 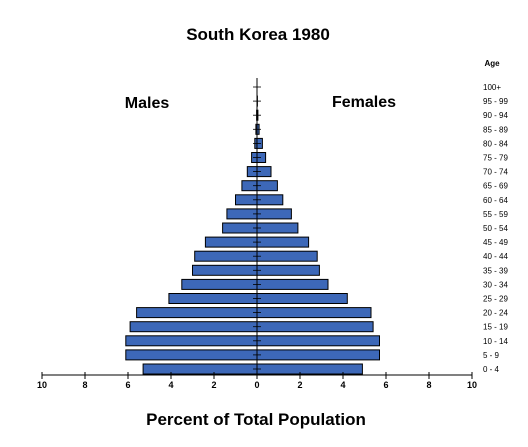 What do you see at coordinates (147, 103) in the screenshot?
I see `males-label: Males` at bounding box center [147, 103].